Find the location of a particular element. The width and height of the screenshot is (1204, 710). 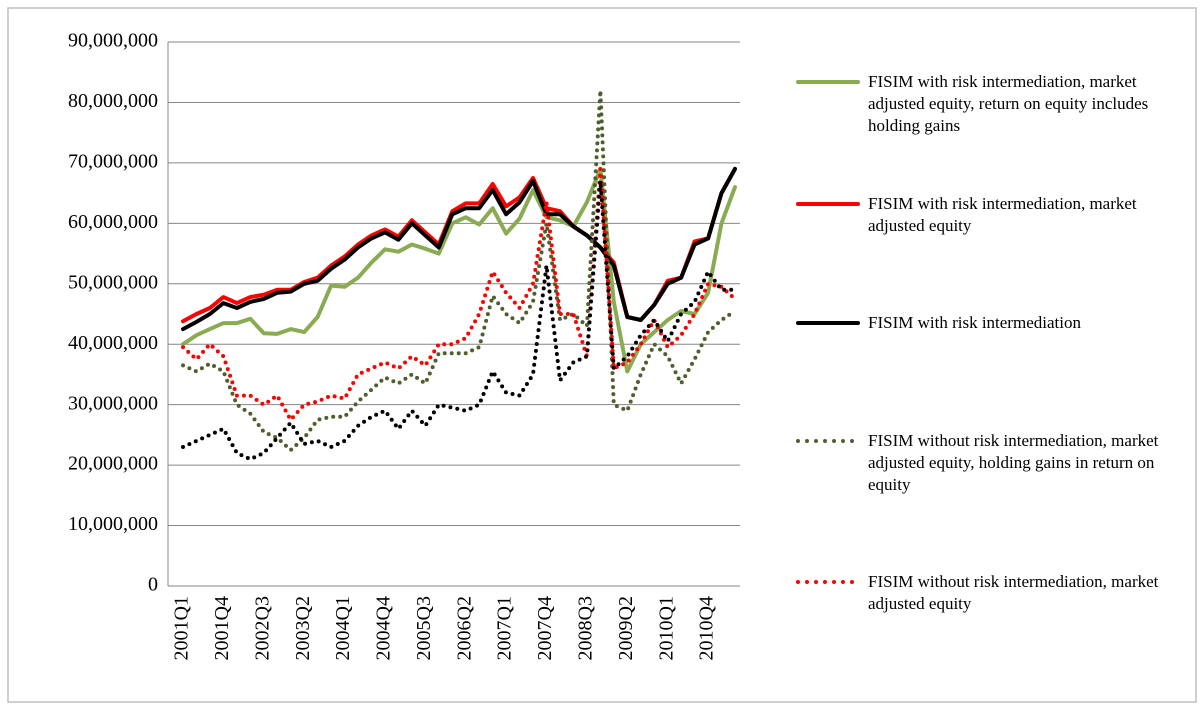

y-tick-label: 80,000,000 is located at coordinates (113, 101).